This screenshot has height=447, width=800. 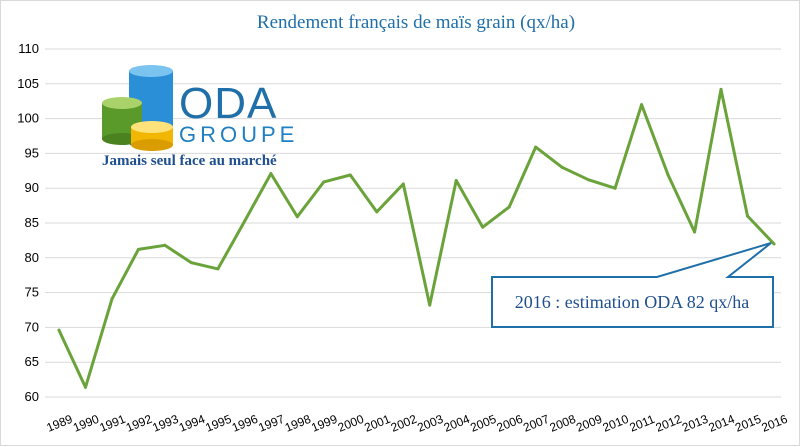 I want to click on data-point-2008, so click(x=562, y=167).